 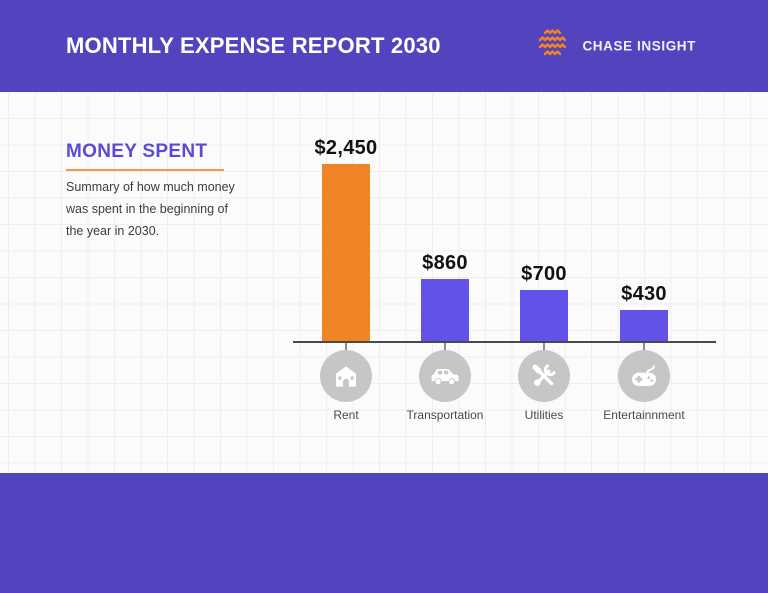 I want to click on section-title: MONEY SPENT, so click(x=137, y=151).